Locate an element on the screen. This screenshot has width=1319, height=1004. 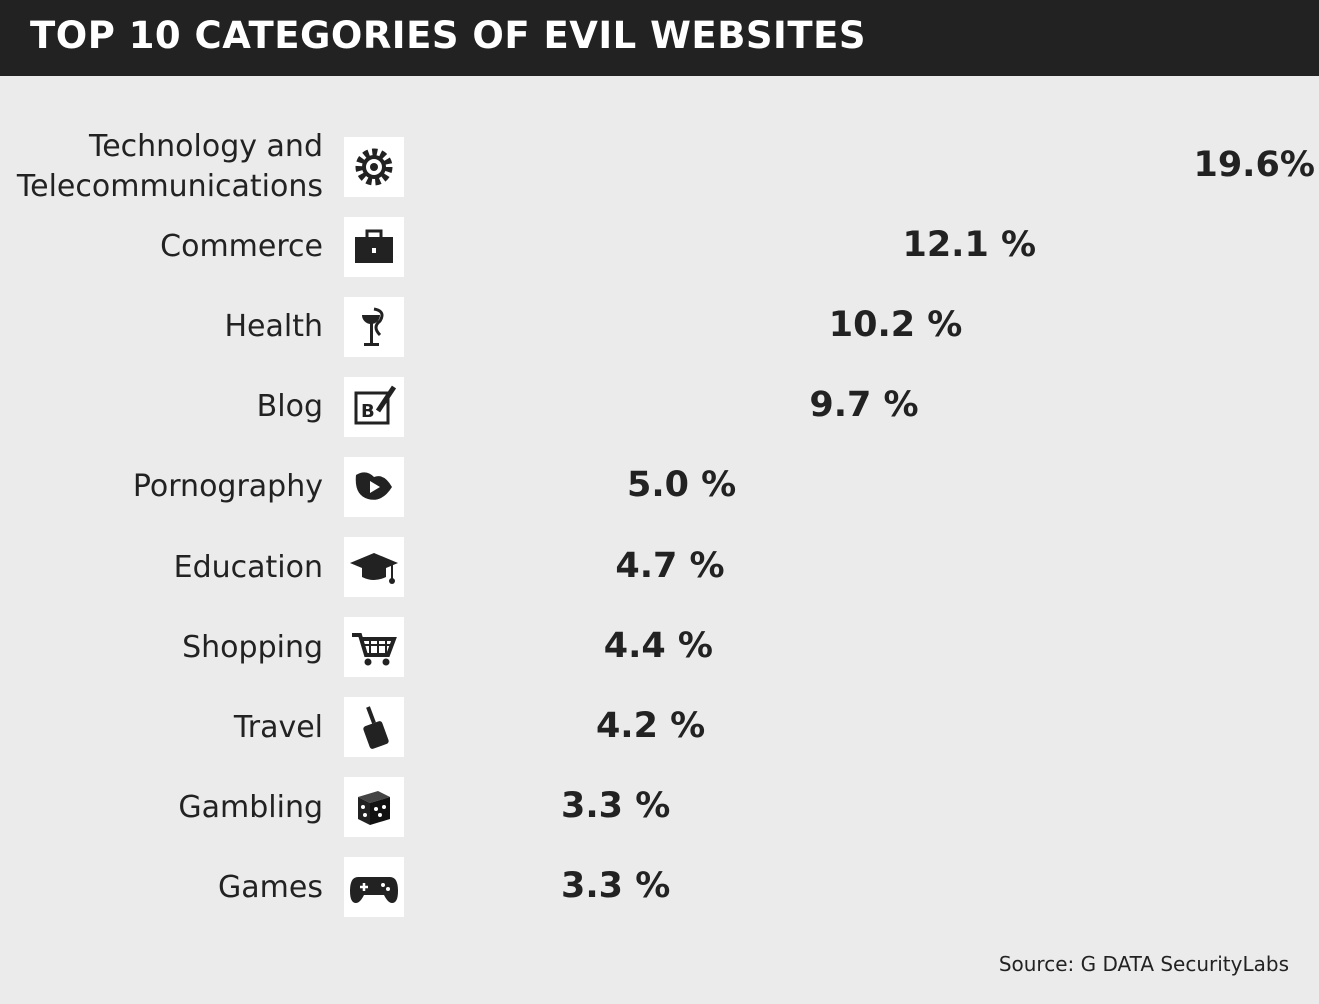
category-label: Shopping is located at coordinates (252, 647).